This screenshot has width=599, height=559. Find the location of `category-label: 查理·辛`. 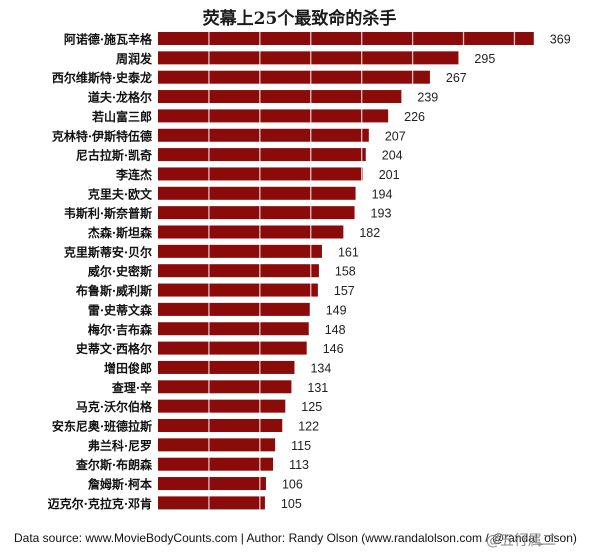

category-label: 查理·辛 is located at coordinates (131, 387).